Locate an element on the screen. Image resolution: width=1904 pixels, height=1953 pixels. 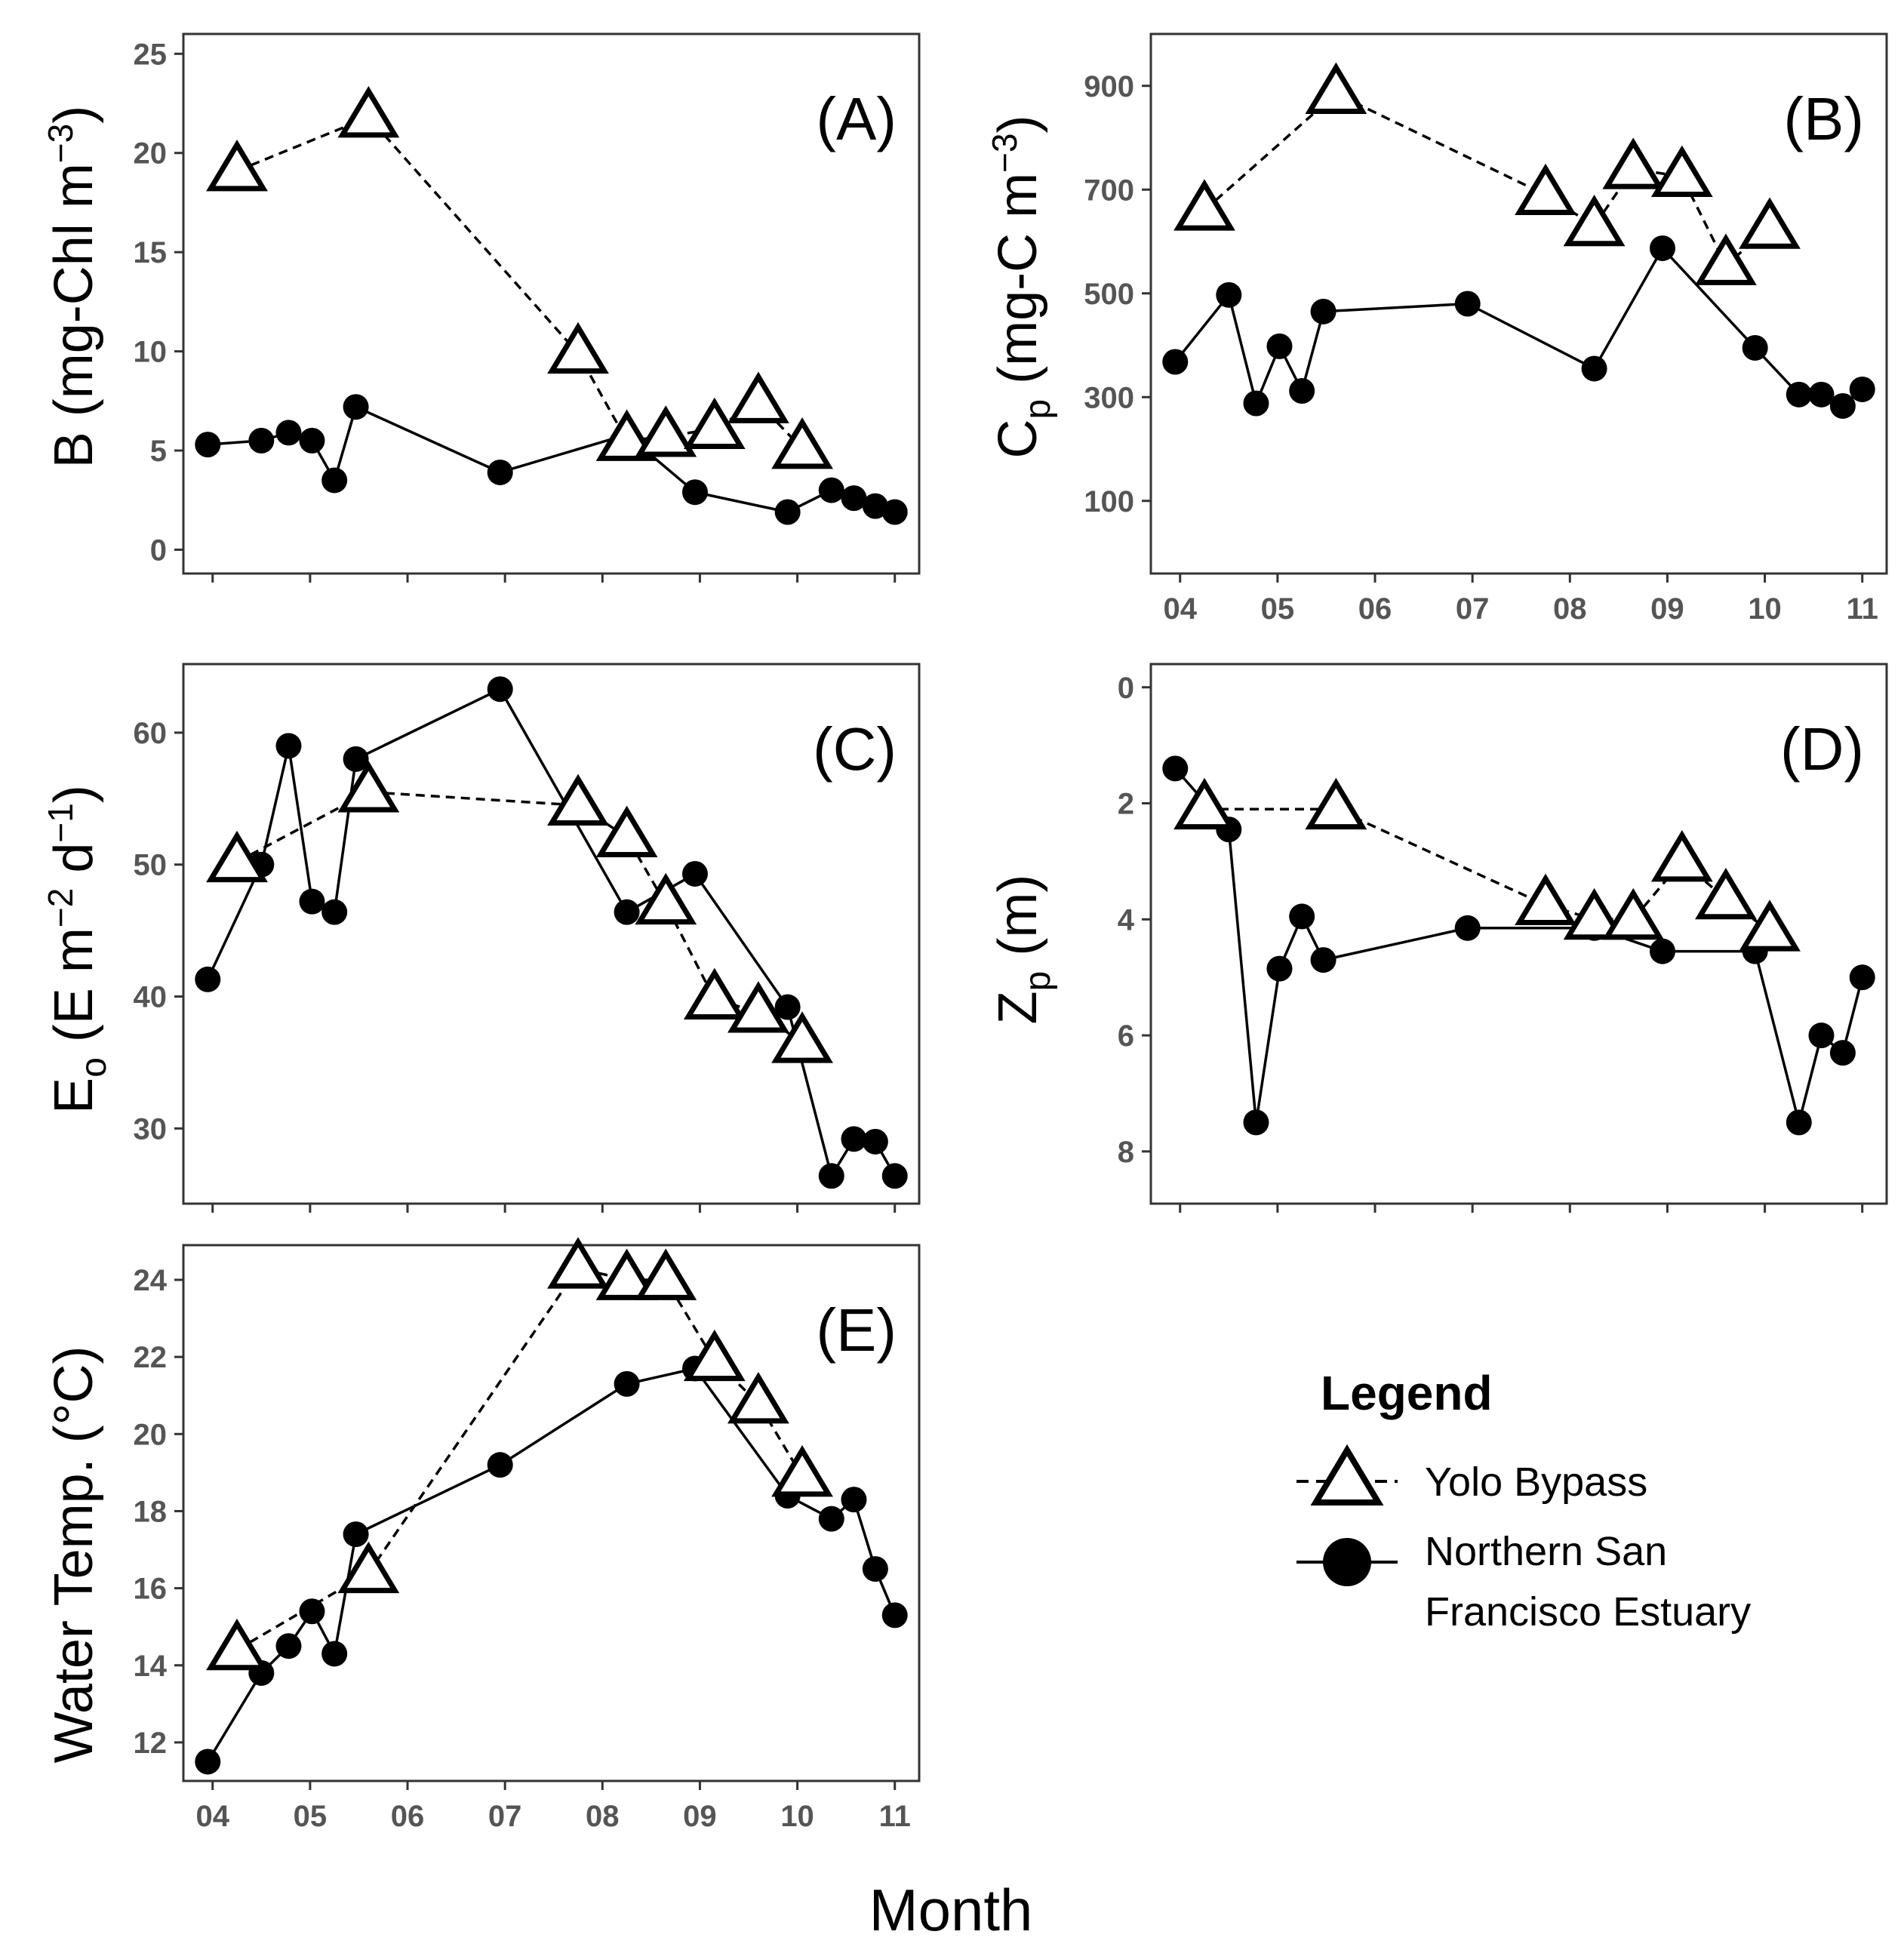
panel-c-label: (C) is located at coordinates (855, 749).